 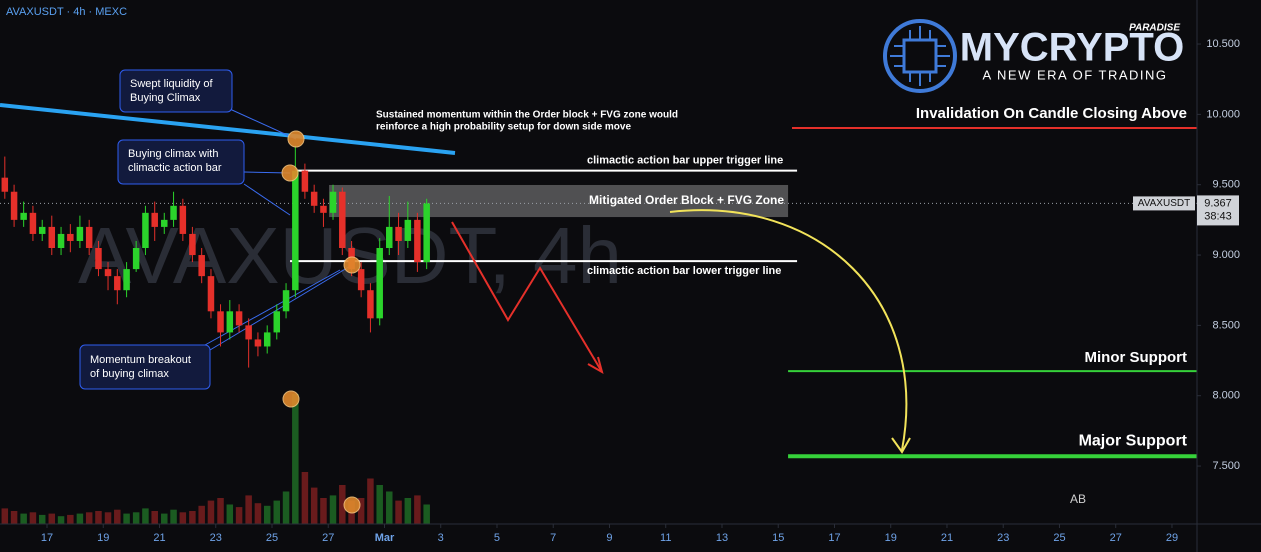 I want to click on logo-slogan: A NEW ERA OF TRADING, so click(x=1074, y=74).